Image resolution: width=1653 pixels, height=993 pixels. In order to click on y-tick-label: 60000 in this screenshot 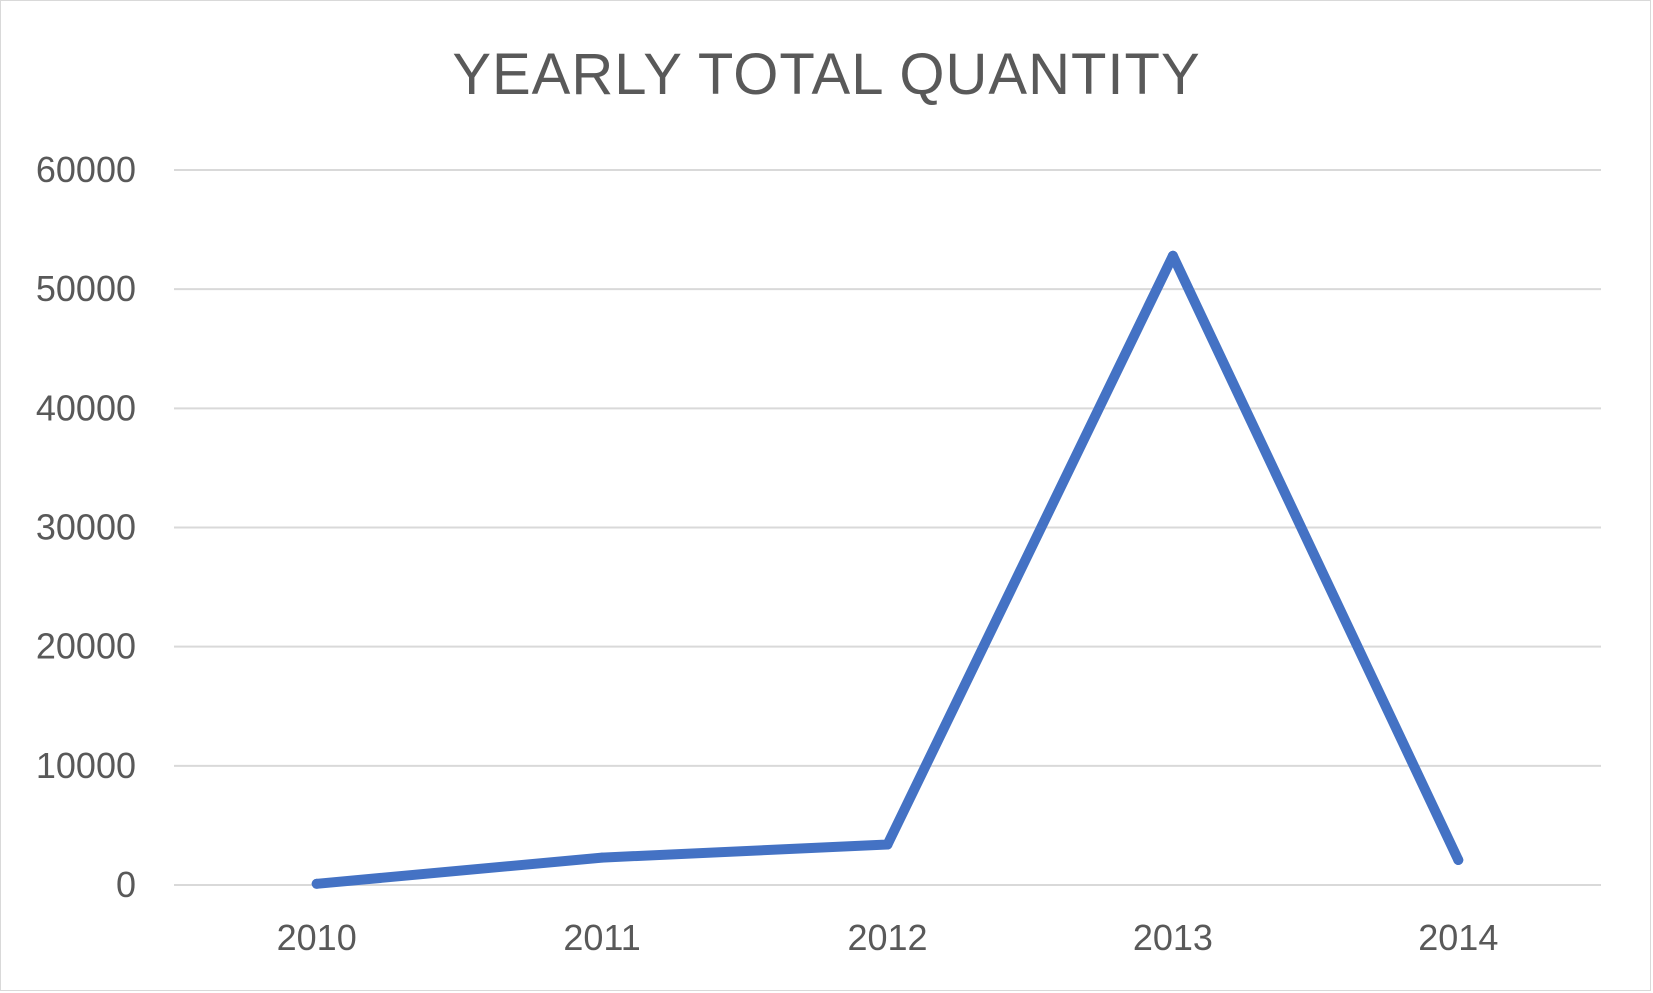, I will do `click(86, 169)`.